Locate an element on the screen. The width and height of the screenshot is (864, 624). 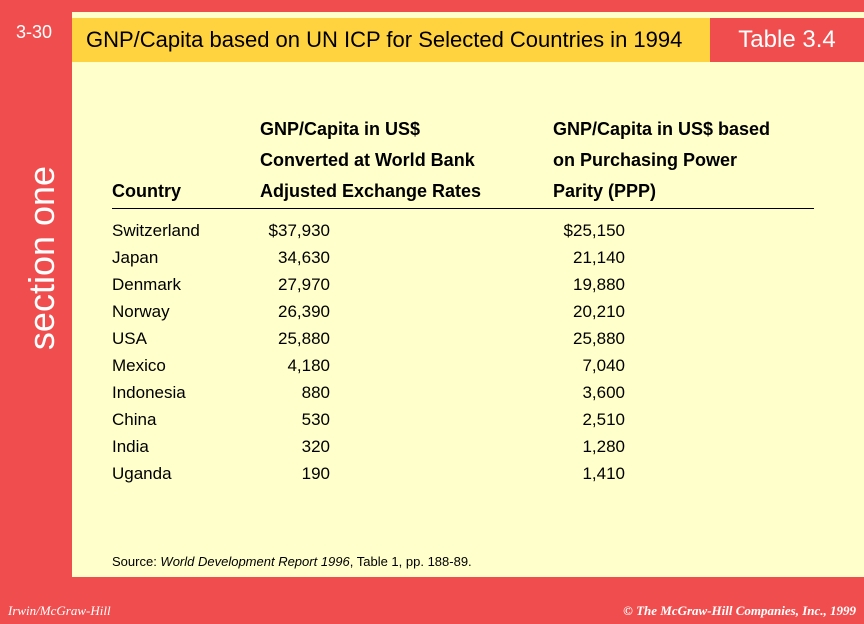
exchange-cell: 530 is located at coordinates (315, 419).